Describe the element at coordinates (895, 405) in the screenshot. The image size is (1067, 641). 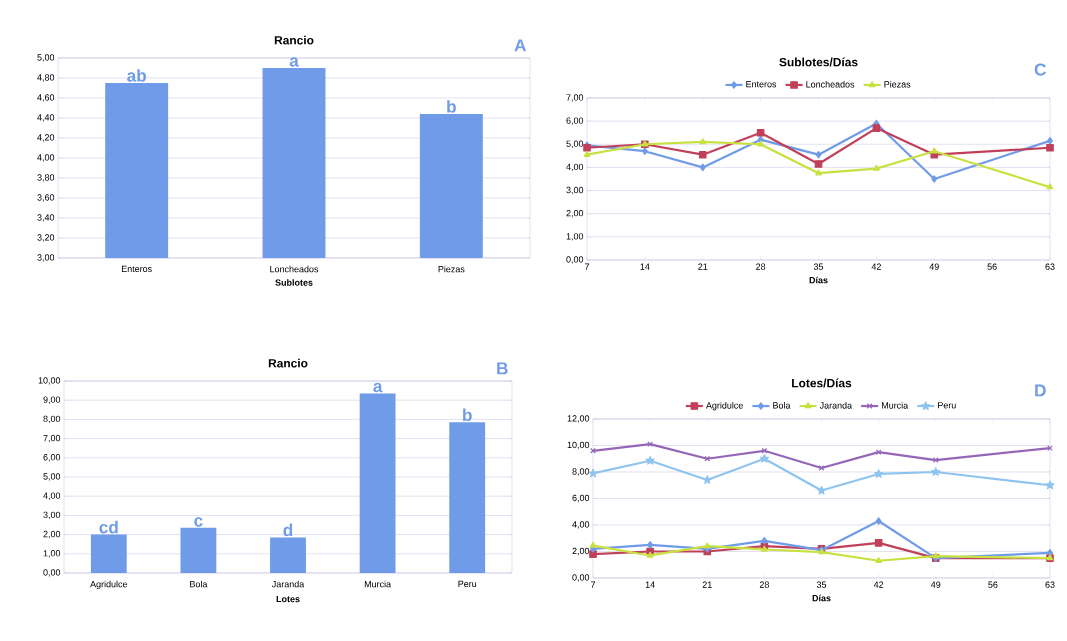
I see `legend-label: Murcia` at that location.